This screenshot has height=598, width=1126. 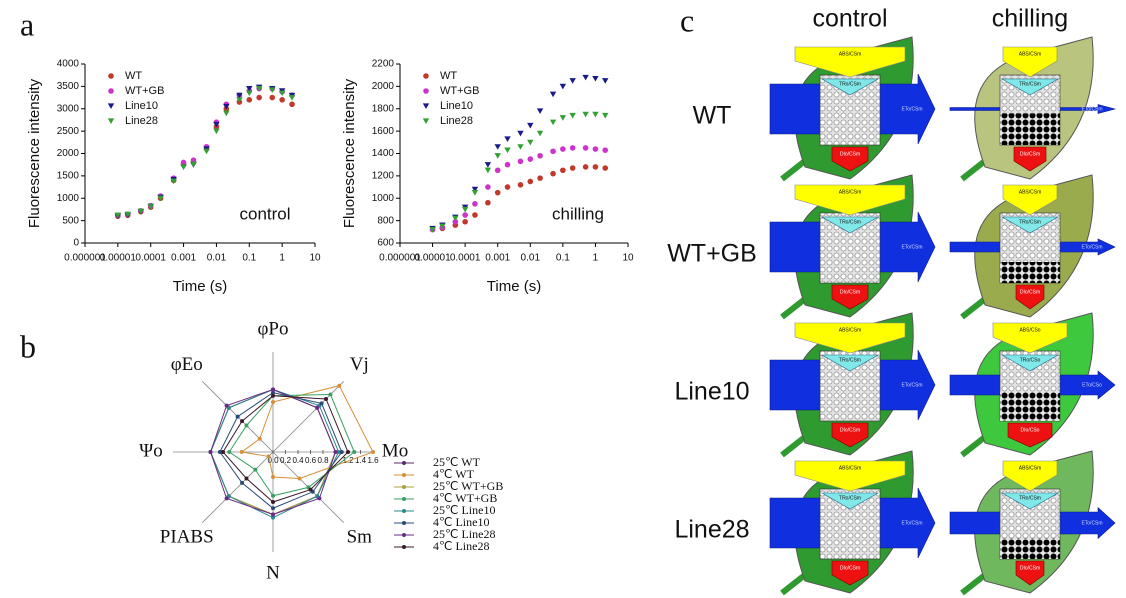 I want to click on column-header: chilling, so click(x=1030, y=19).